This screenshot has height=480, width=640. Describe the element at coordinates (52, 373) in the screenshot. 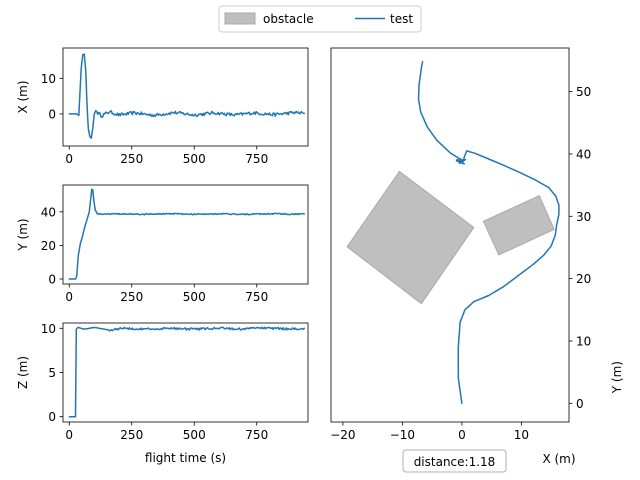

I see `y-tick-label: 5` at that location.